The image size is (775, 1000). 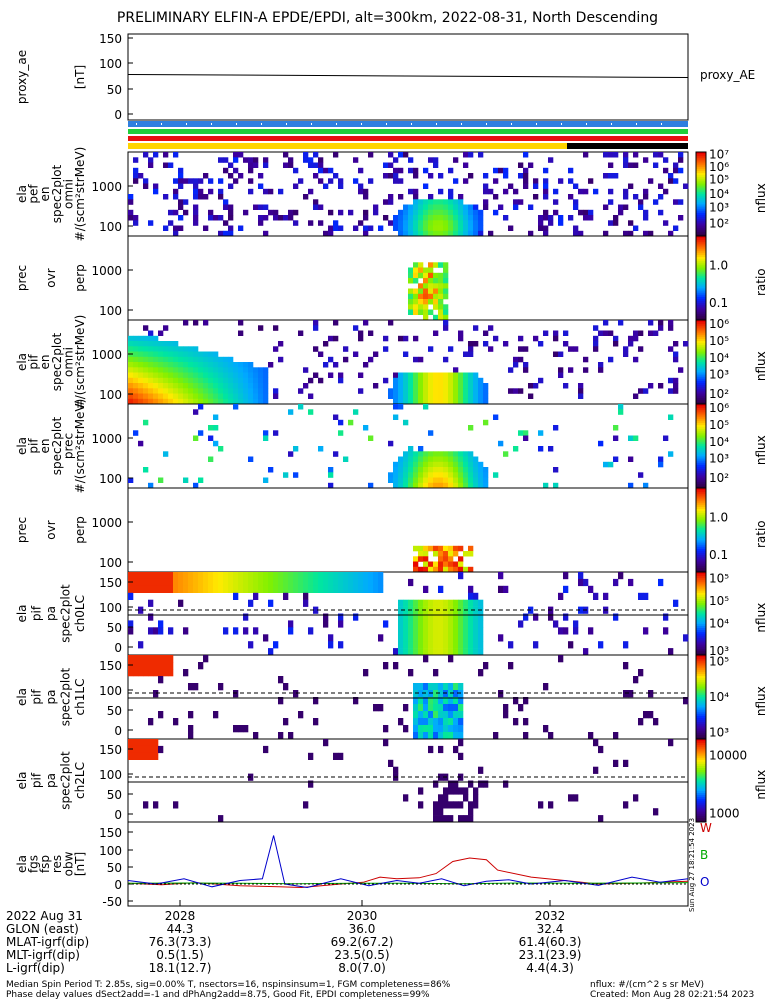 What do you see at coordinates (428, 291) in the screenshot?
I see `spectrogram-ratio1` at bounding box center [428, 291].